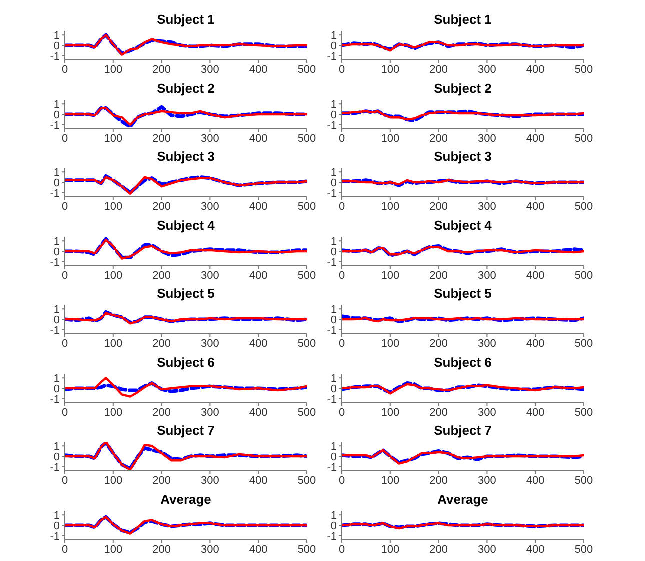 The width and height of the screenshot is (645, 561). Describe the element at coordinates (186, 157) in the screenshot. I see `chart-title: Subject 3` at that location.